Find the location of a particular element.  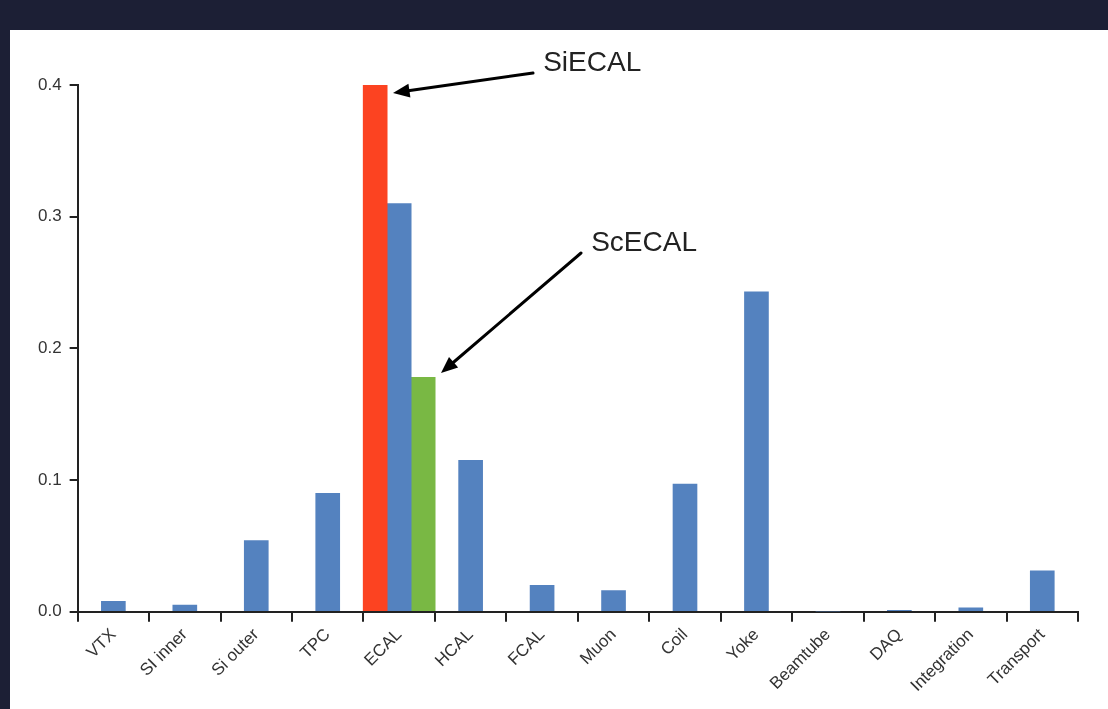

y-tick-label: 0.0 is located at coordinates (49, 611).